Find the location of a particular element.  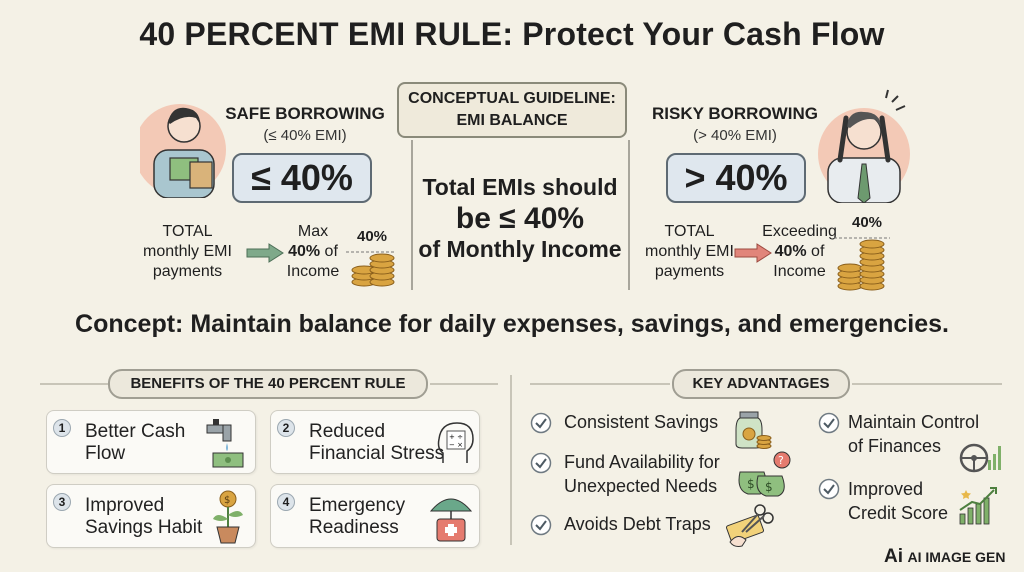

safe-flow-right-line2: 40% of is located at coordinates (313, 252).